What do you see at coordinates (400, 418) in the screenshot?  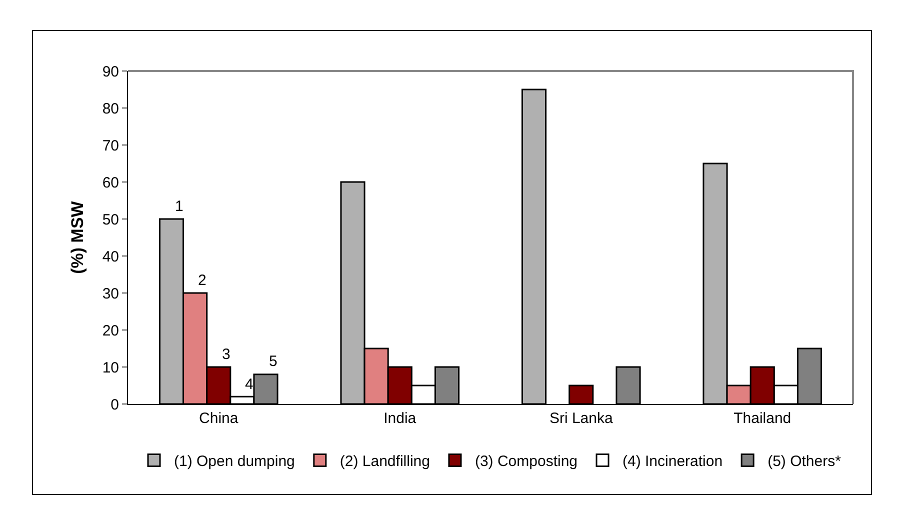 I see `x-tick-label: India` at bounding box center [400, 418].